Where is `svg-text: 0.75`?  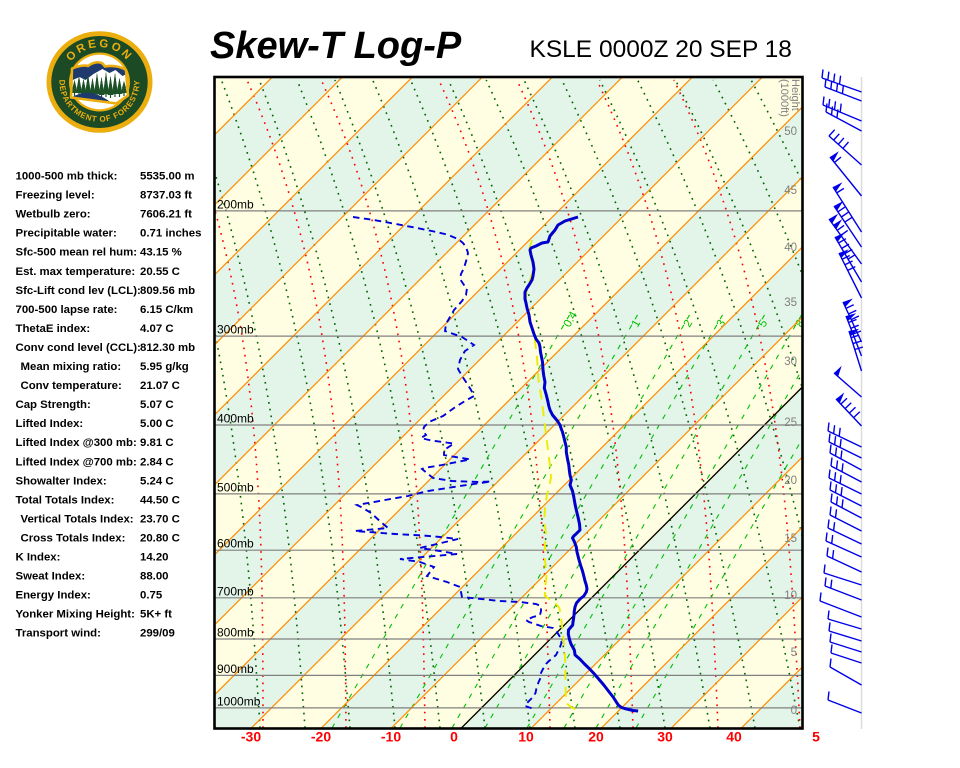 svg-text: 0.75 is located at coordinates (151, 596).